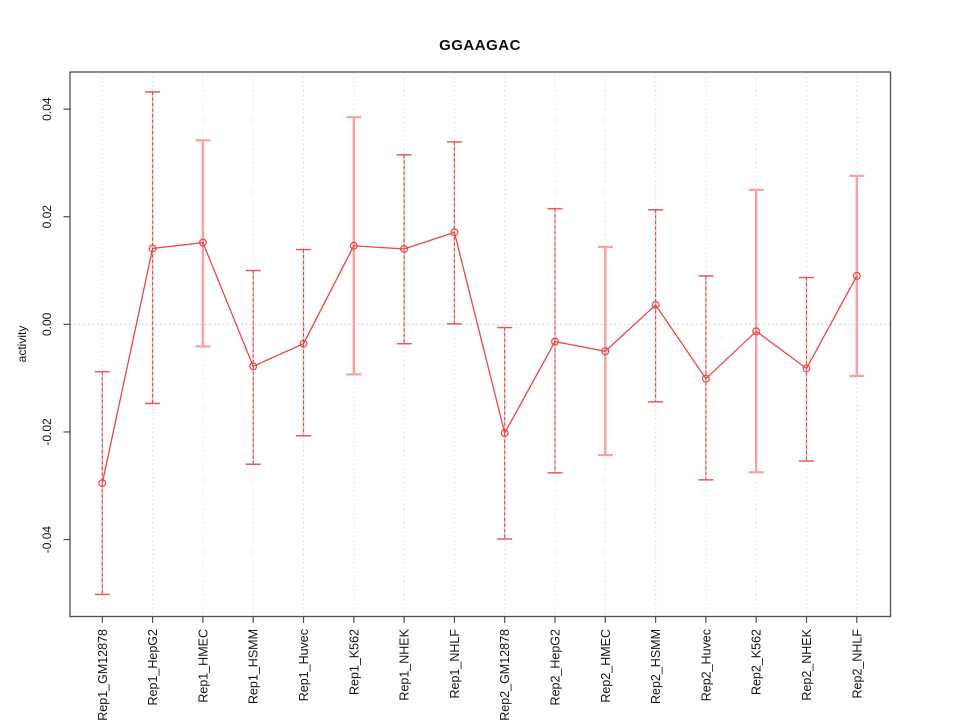  Describe the element at coordinates (203, 666) in the screenshot. I see `x-tick-label: Rep1_HMEC` at that location.